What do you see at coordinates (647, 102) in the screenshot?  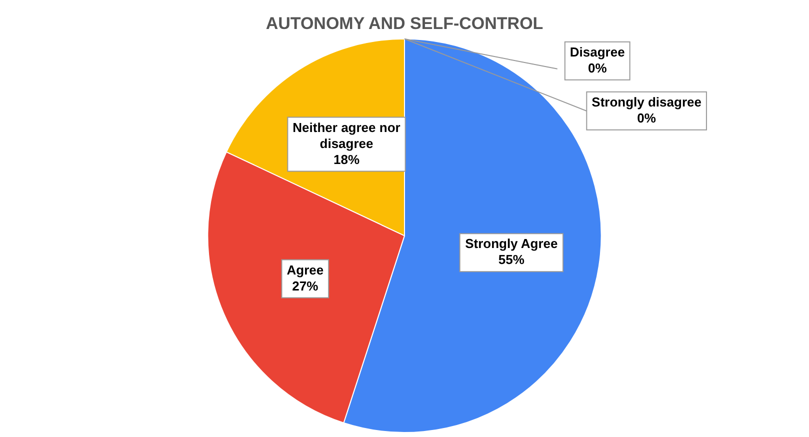 I see `category-label: Strongly disagree` at bounding box center [647, 102].